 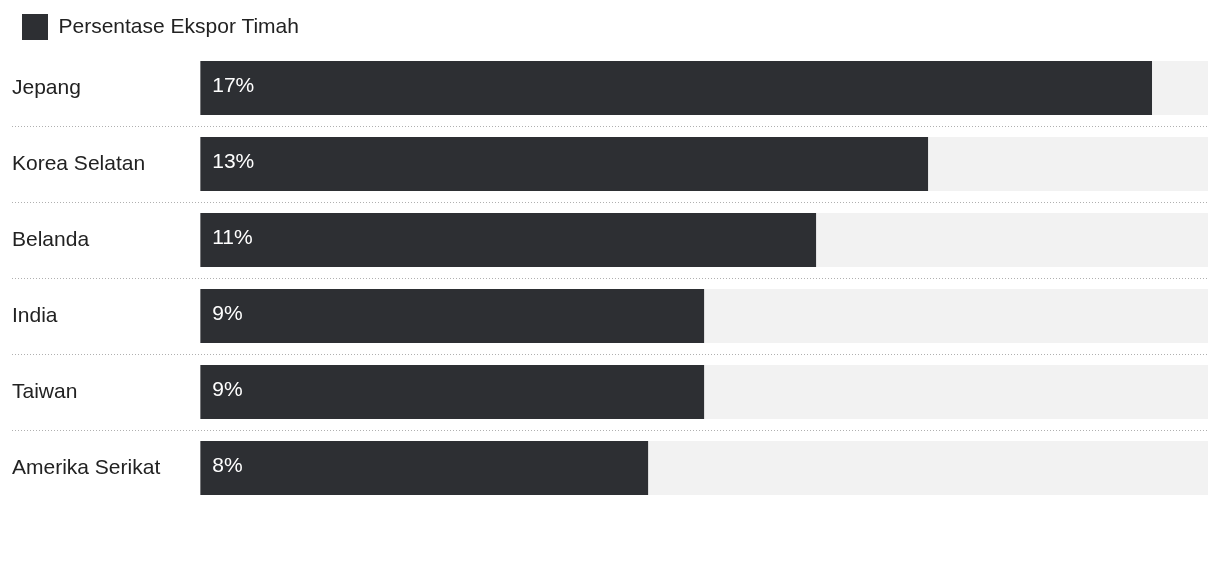 I want to click on y-tick-label: Taiwan, so click(x=45, y=390).